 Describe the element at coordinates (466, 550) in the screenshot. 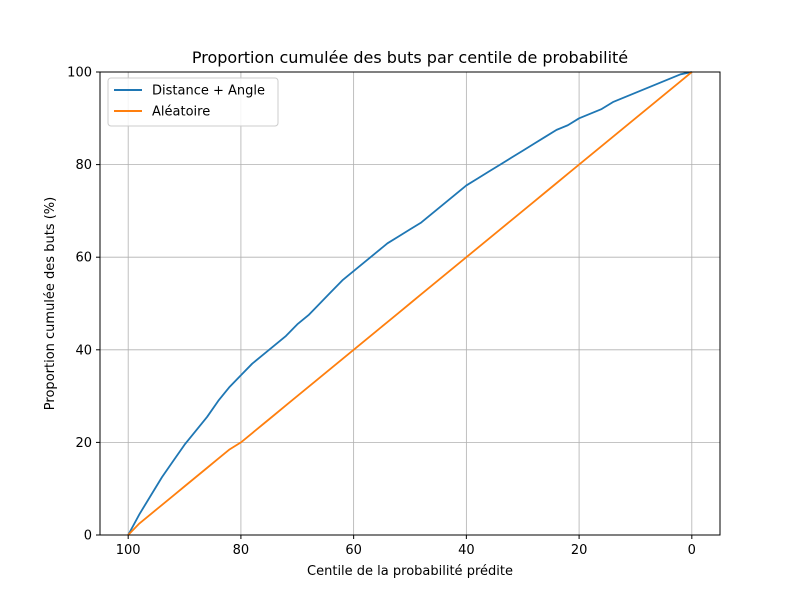

I see `x-tick-label: 40` at that location.